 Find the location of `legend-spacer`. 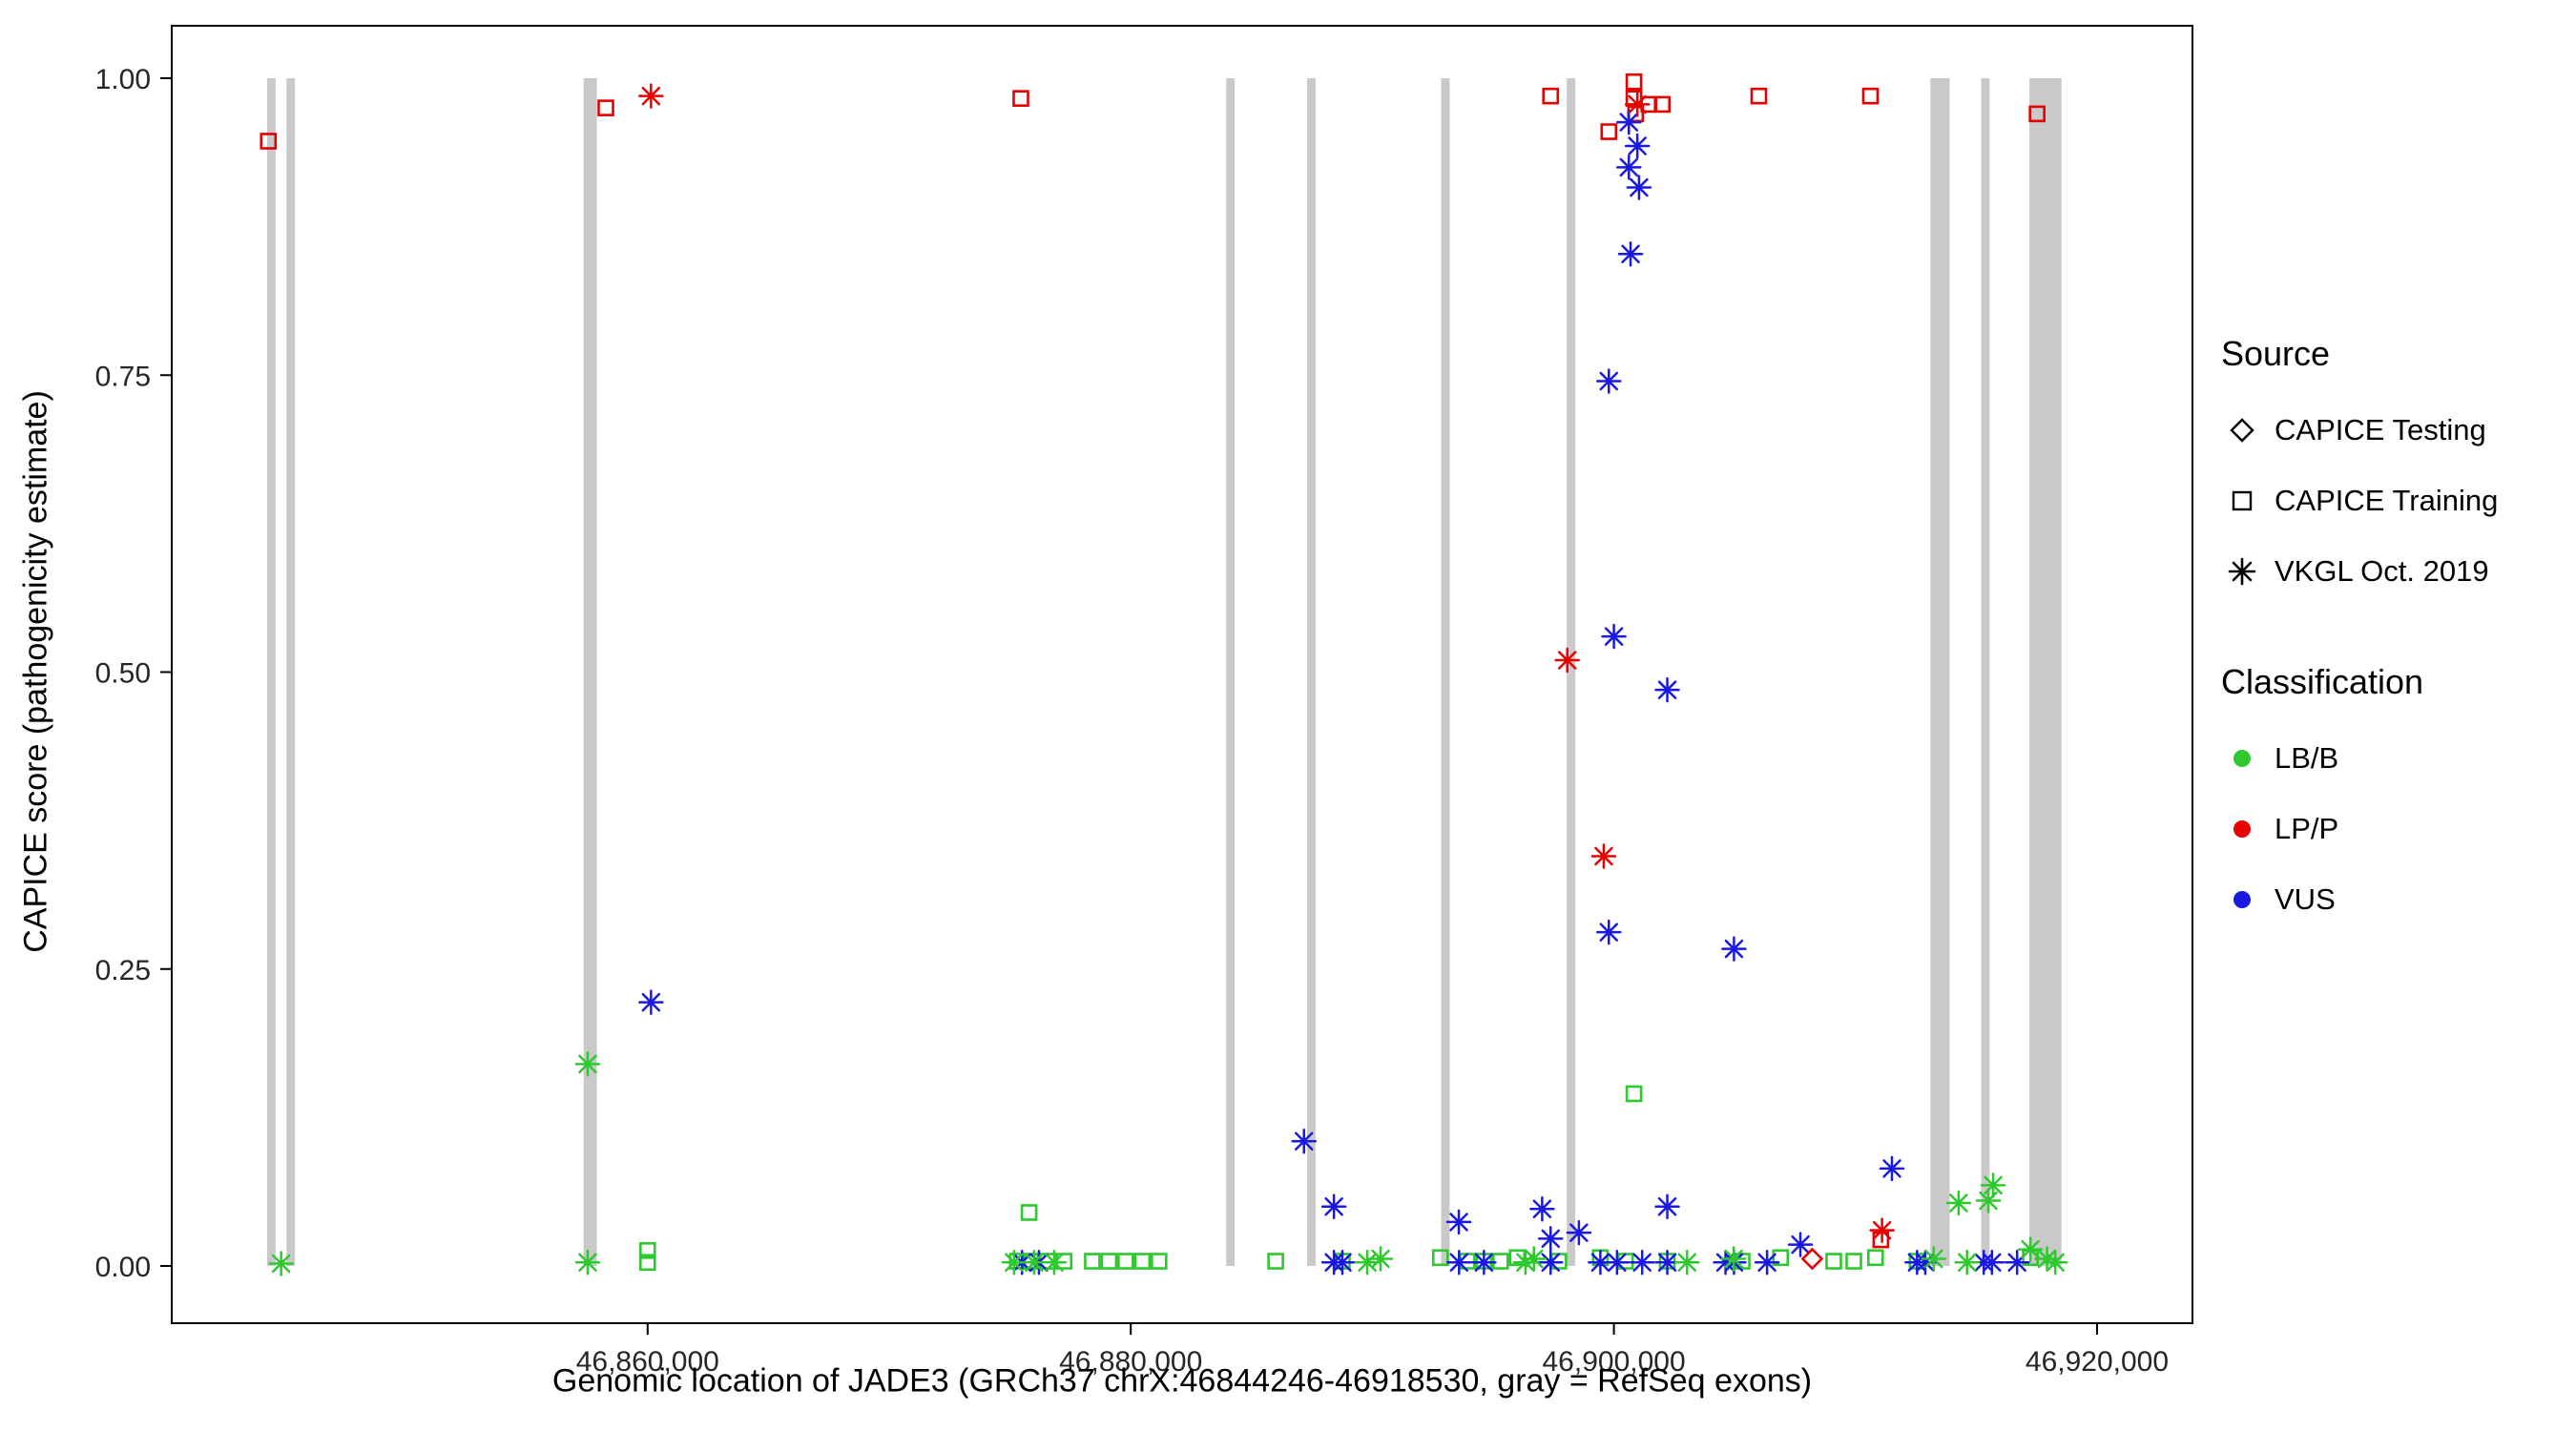

legend-spacer is located at coordinates (2393, 634).